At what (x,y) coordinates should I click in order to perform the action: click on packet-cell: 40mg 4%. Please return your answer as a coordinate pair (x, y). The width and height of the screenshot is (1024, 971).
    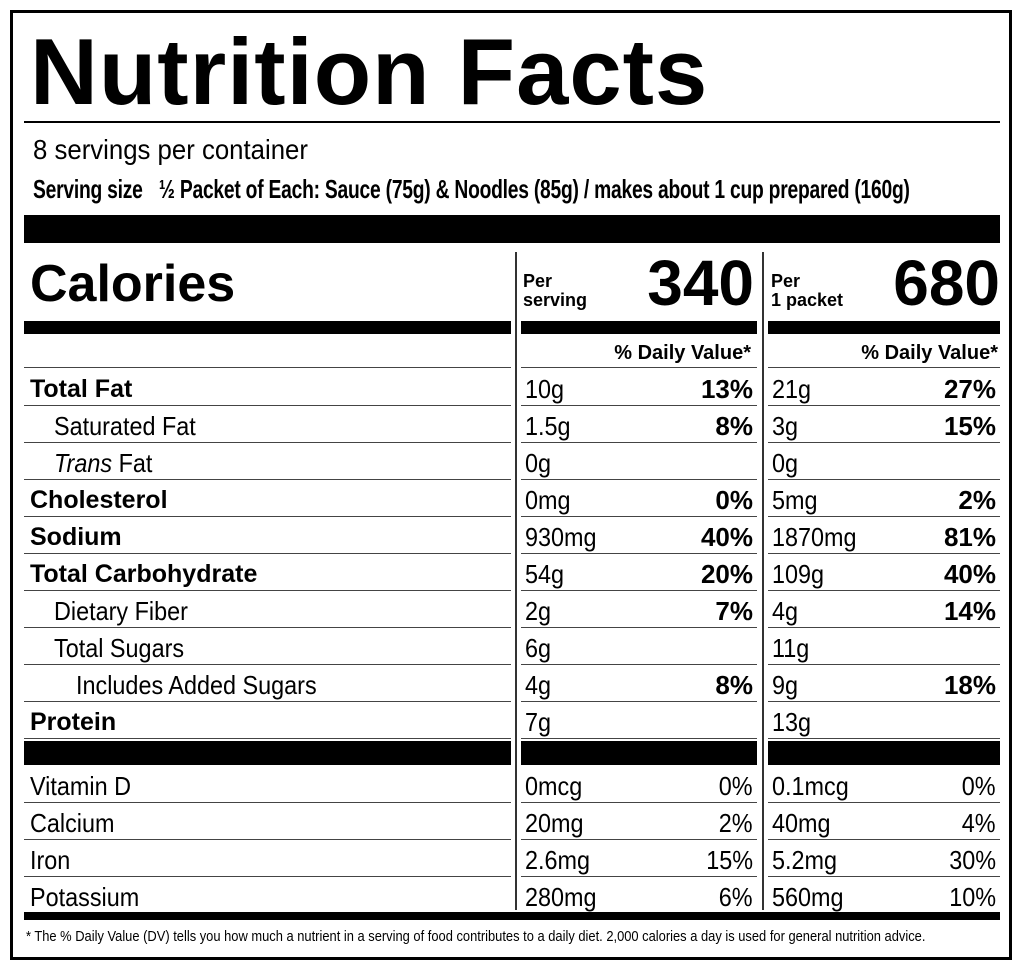
    Looking at the image, I should click on (884, 821).